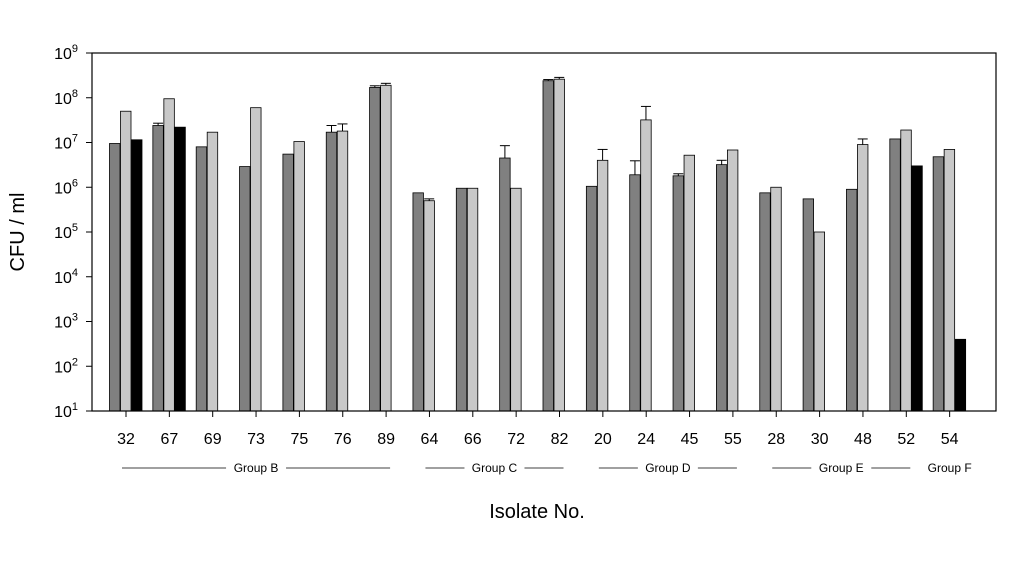 This screenshot has width=1024, height=571. Describe the element at coordinates (66, 53) in the screenshot. I see `y-tick-label: 10⁹` at that location.